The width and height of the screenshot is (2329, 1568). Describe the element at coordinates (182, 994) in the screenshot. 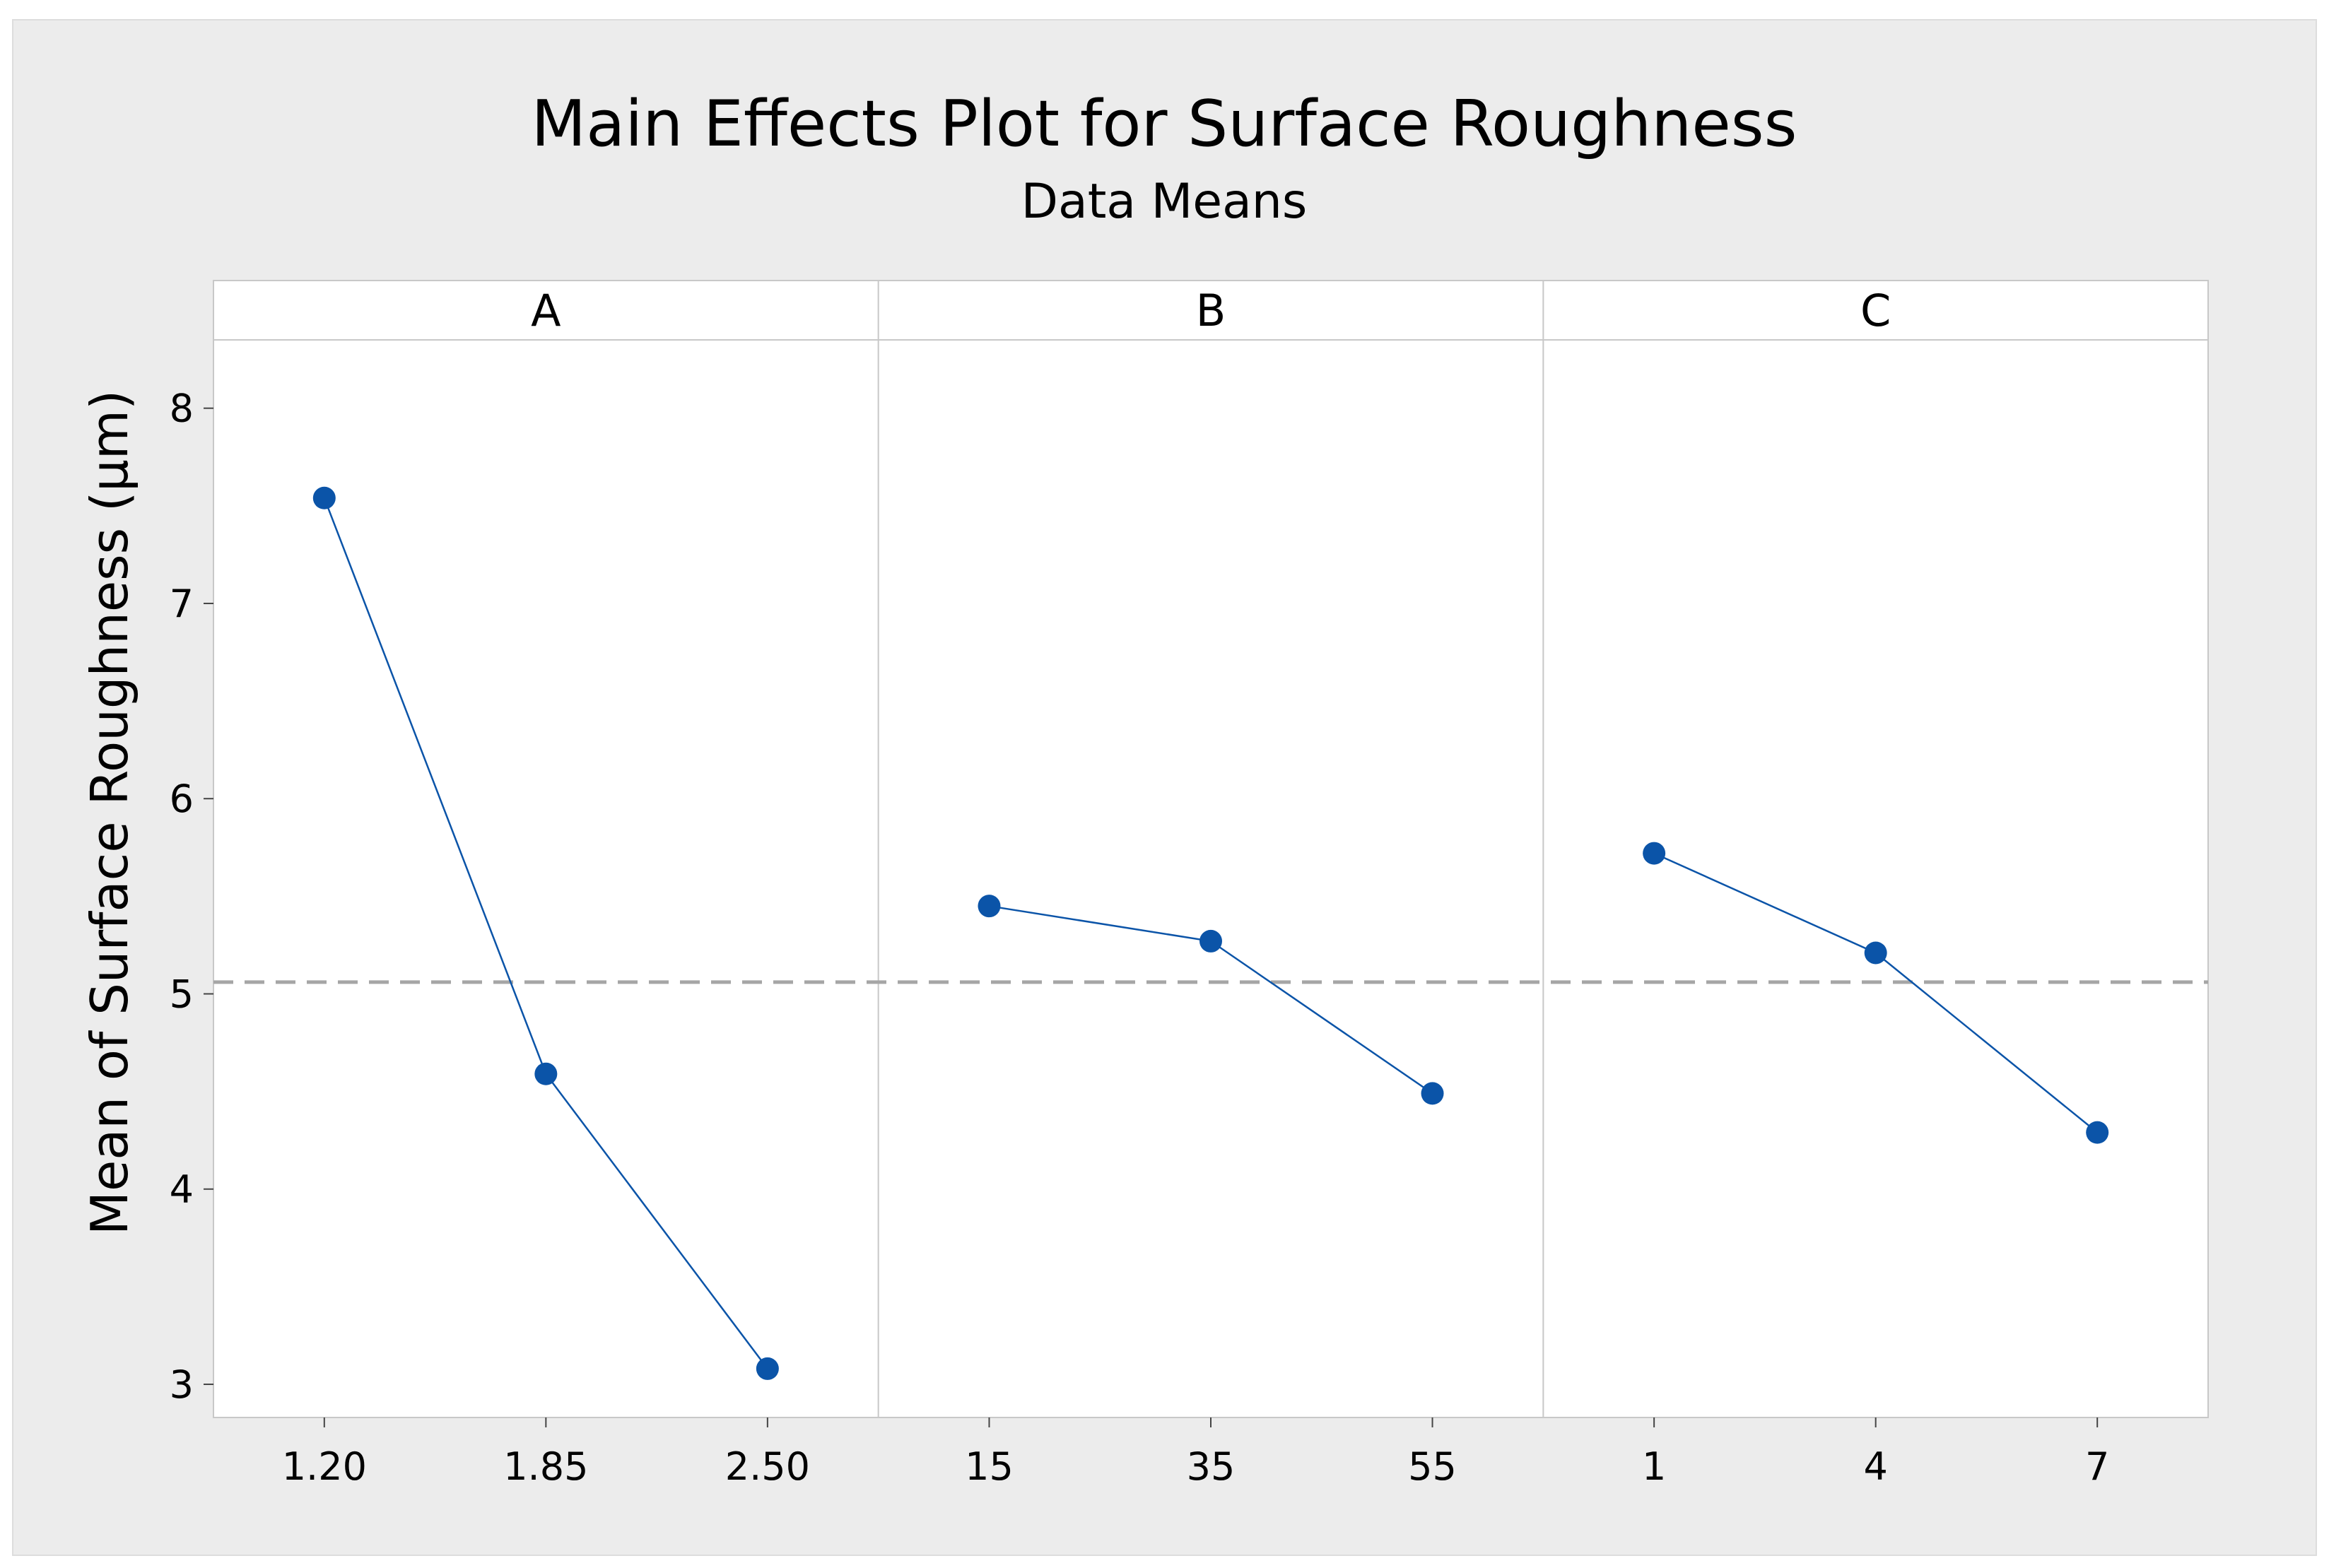

I see `y-tick-label: 5` at that location.